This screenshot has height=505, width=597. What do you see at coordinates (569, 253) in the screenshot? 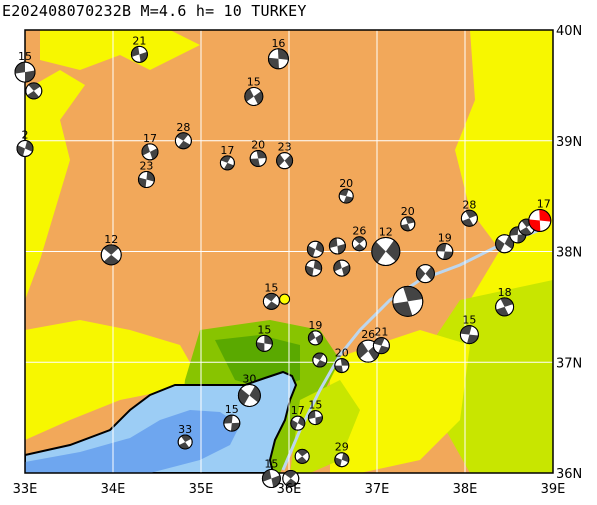
I see `latitude-label: 38N` at bounding box center [569, 253].